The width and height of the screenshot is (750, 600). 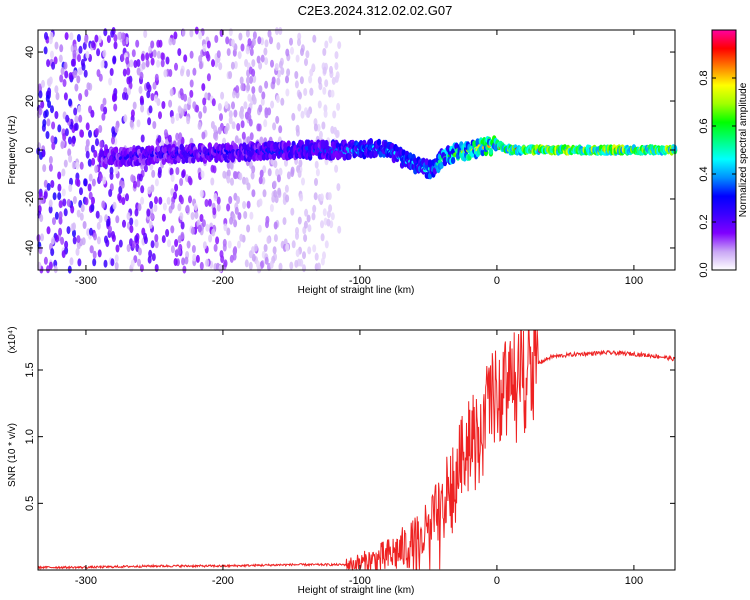 What do you see at coordinates (223, 281) in the screenshot?
I see `spectrogram-x-tick-label: -200` at bounding box center [223, 281].